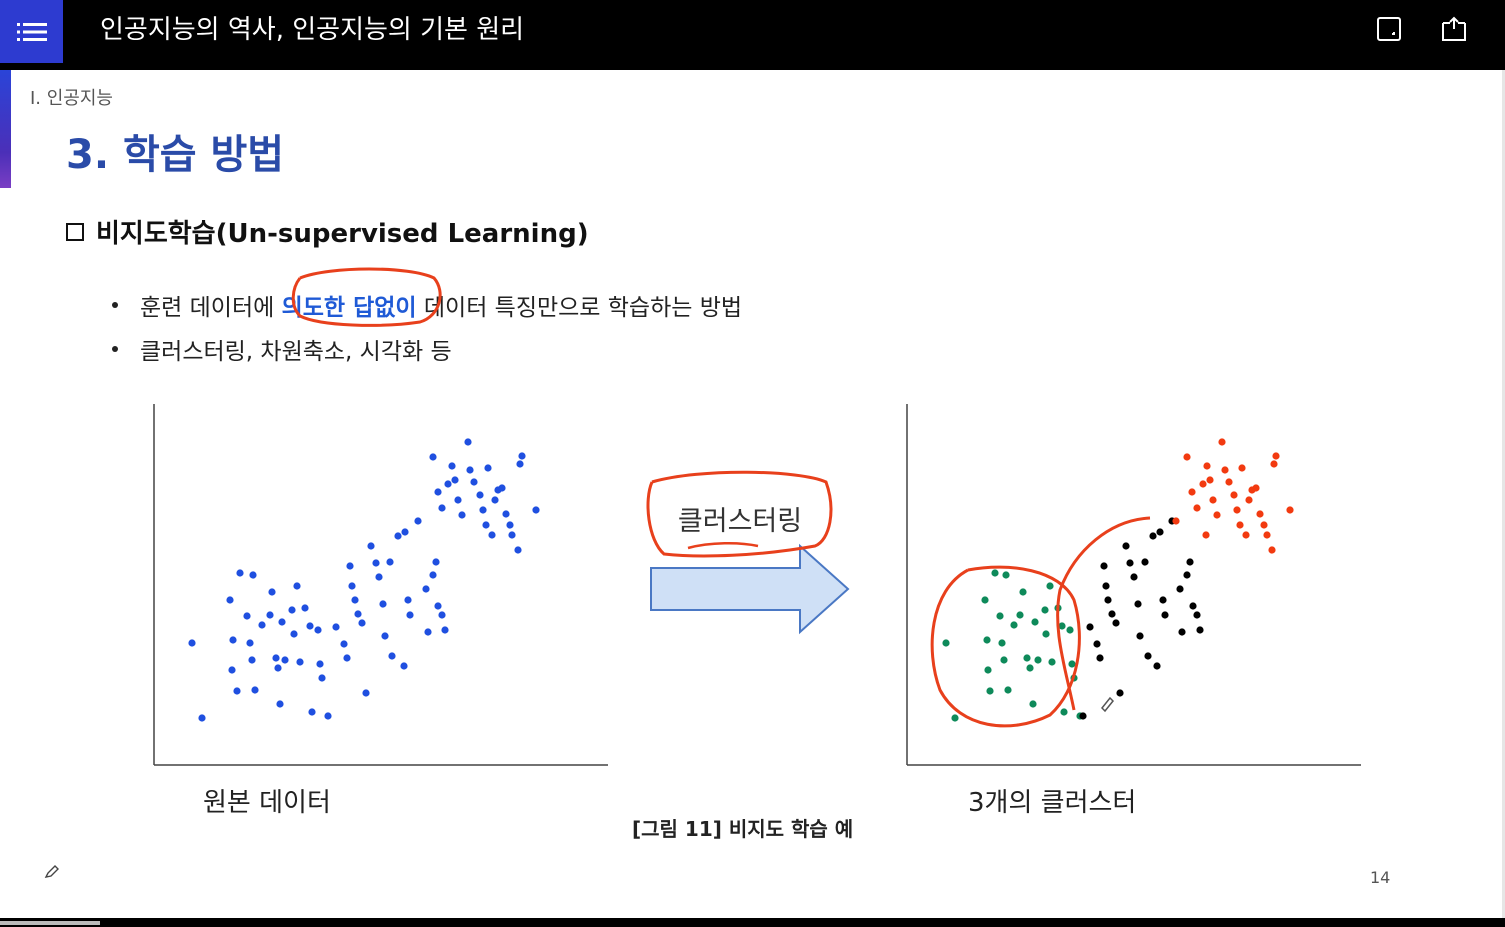  Describe the element at coordinates (75, 231) in the screenshot. I see `checkbox-icon` at that location.